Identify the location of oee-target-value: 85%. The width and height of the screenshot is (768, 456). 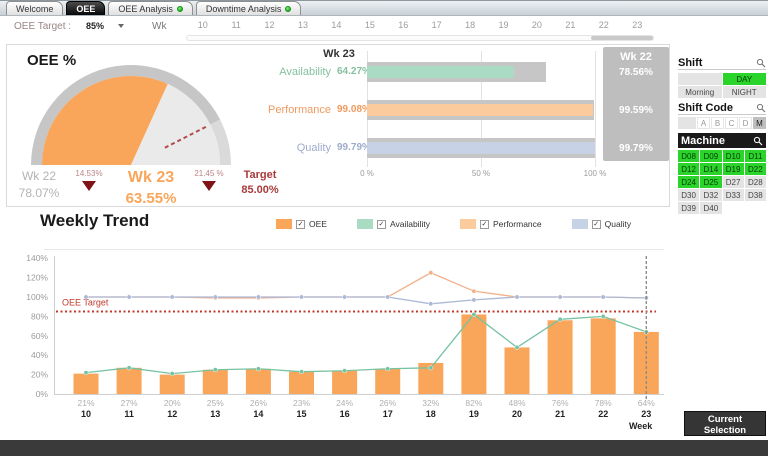
(95, 26).